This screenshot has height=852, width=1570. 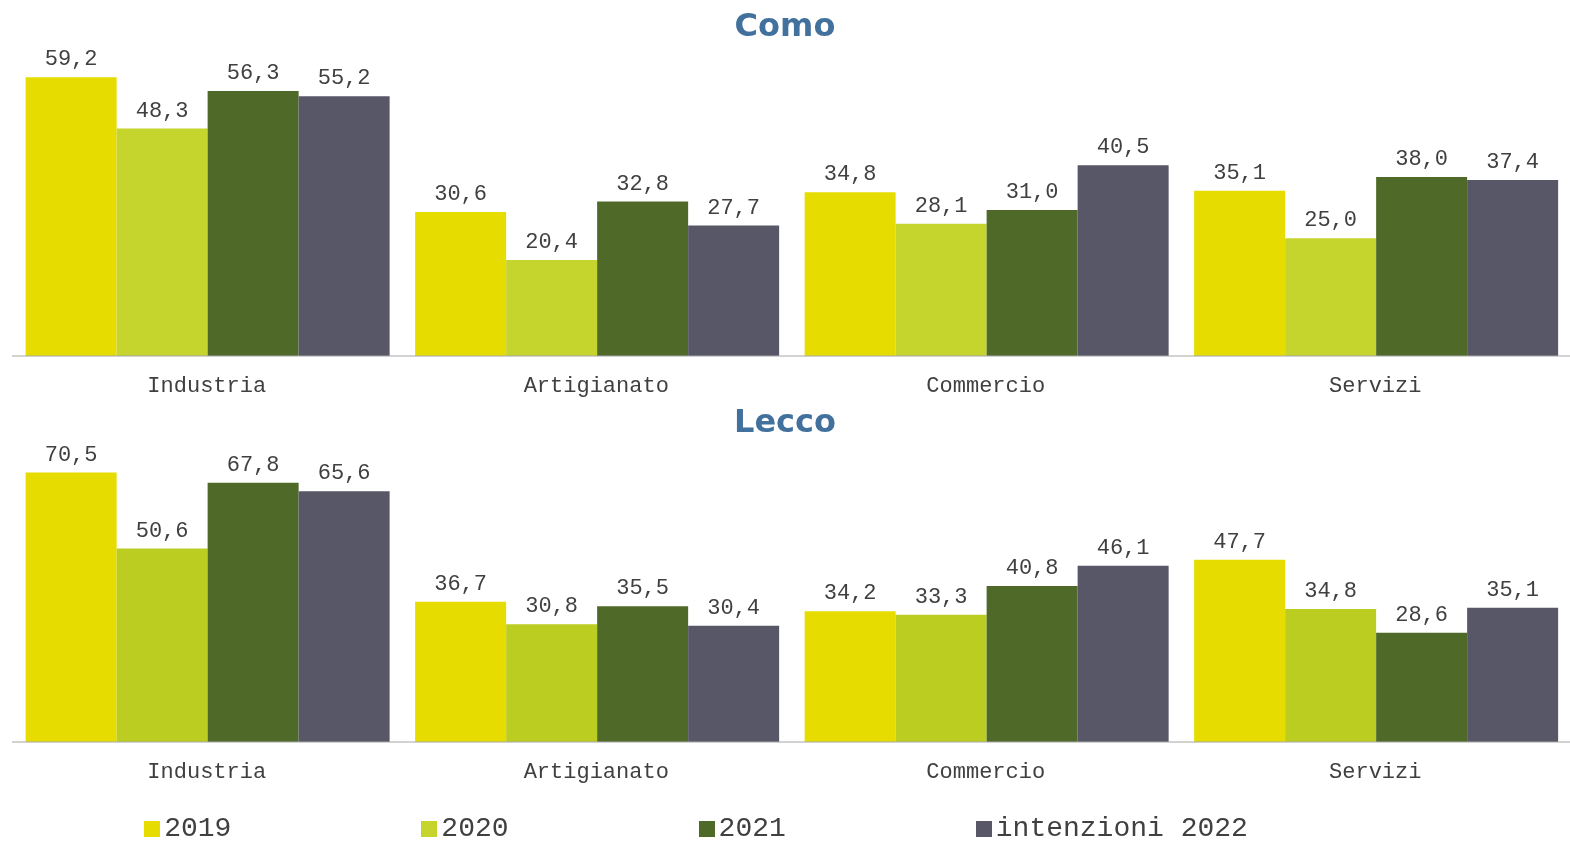 What do you see at coordinates (1422, 615) in the screenshot?
I see `data-label: 28,6` at bounding box center [1422, 615].